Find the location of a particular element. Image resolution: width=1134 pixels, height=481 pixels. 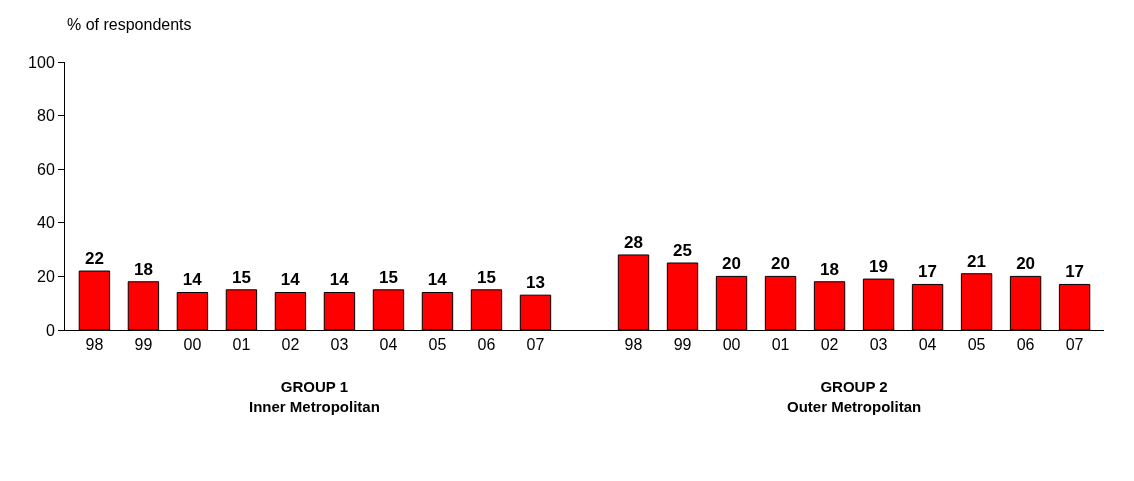

data-label: 19 is located at coordinates (879, 267).